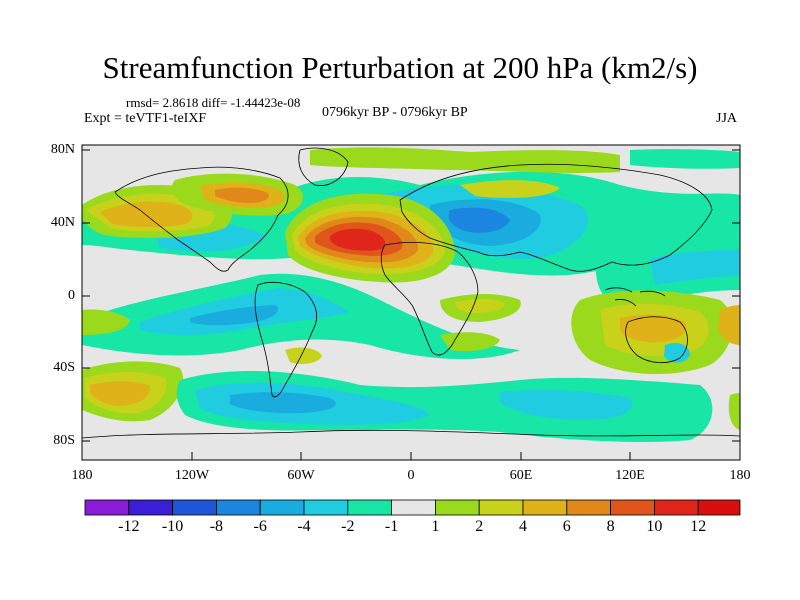 This screenshot has height=600, width=800. Describe the element at coordinates (348, 526) in the screenshot. I see `colorbar-label: -2` at that location.